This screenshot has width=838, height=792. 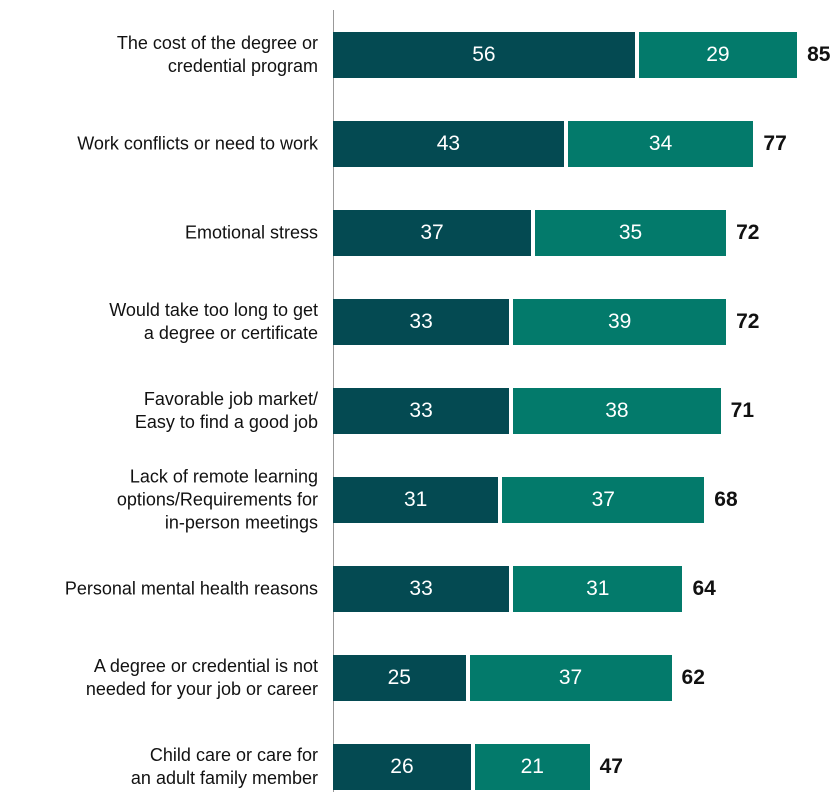 What do you see at coordinates (399, 677) in the screenshot?
I see `value-label: 25` at bounding box center [399, 677].